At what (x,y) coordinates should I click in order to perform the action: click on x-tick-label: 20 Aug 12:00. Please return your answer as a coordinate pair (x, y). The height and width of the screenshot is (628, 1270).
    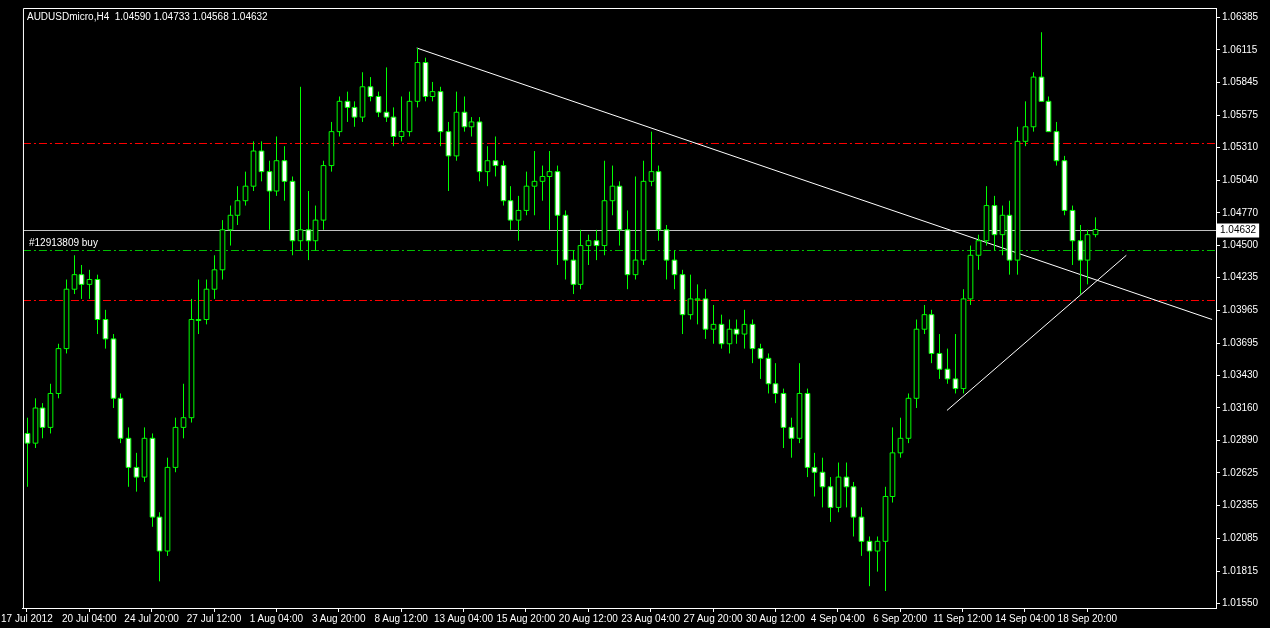
    Looking at the image, I should click on (588, 618).